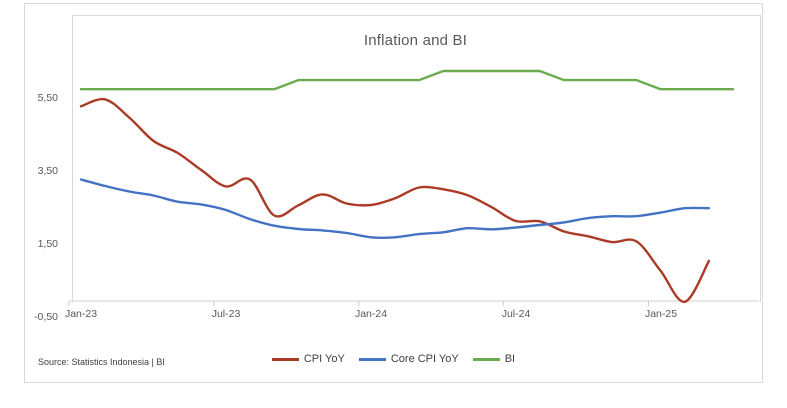 Image resolution: width=787 pixels, height=408 pixels. I want to click on y-axis-tick-label: 3,50, so click(47, 171).